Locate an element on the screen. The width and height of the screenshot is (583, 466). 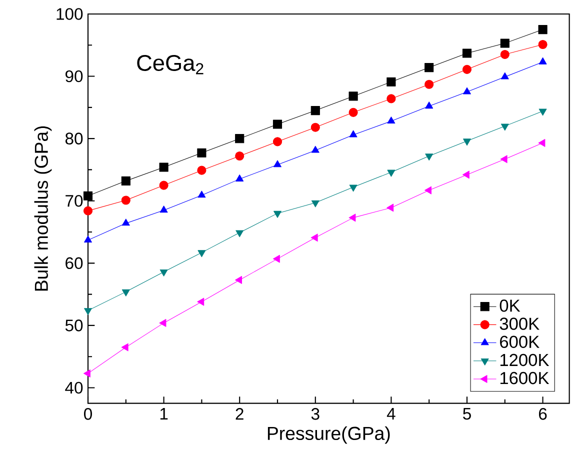
x-axis-title: Pressure(GPa) is located at coordinates (329, 435).